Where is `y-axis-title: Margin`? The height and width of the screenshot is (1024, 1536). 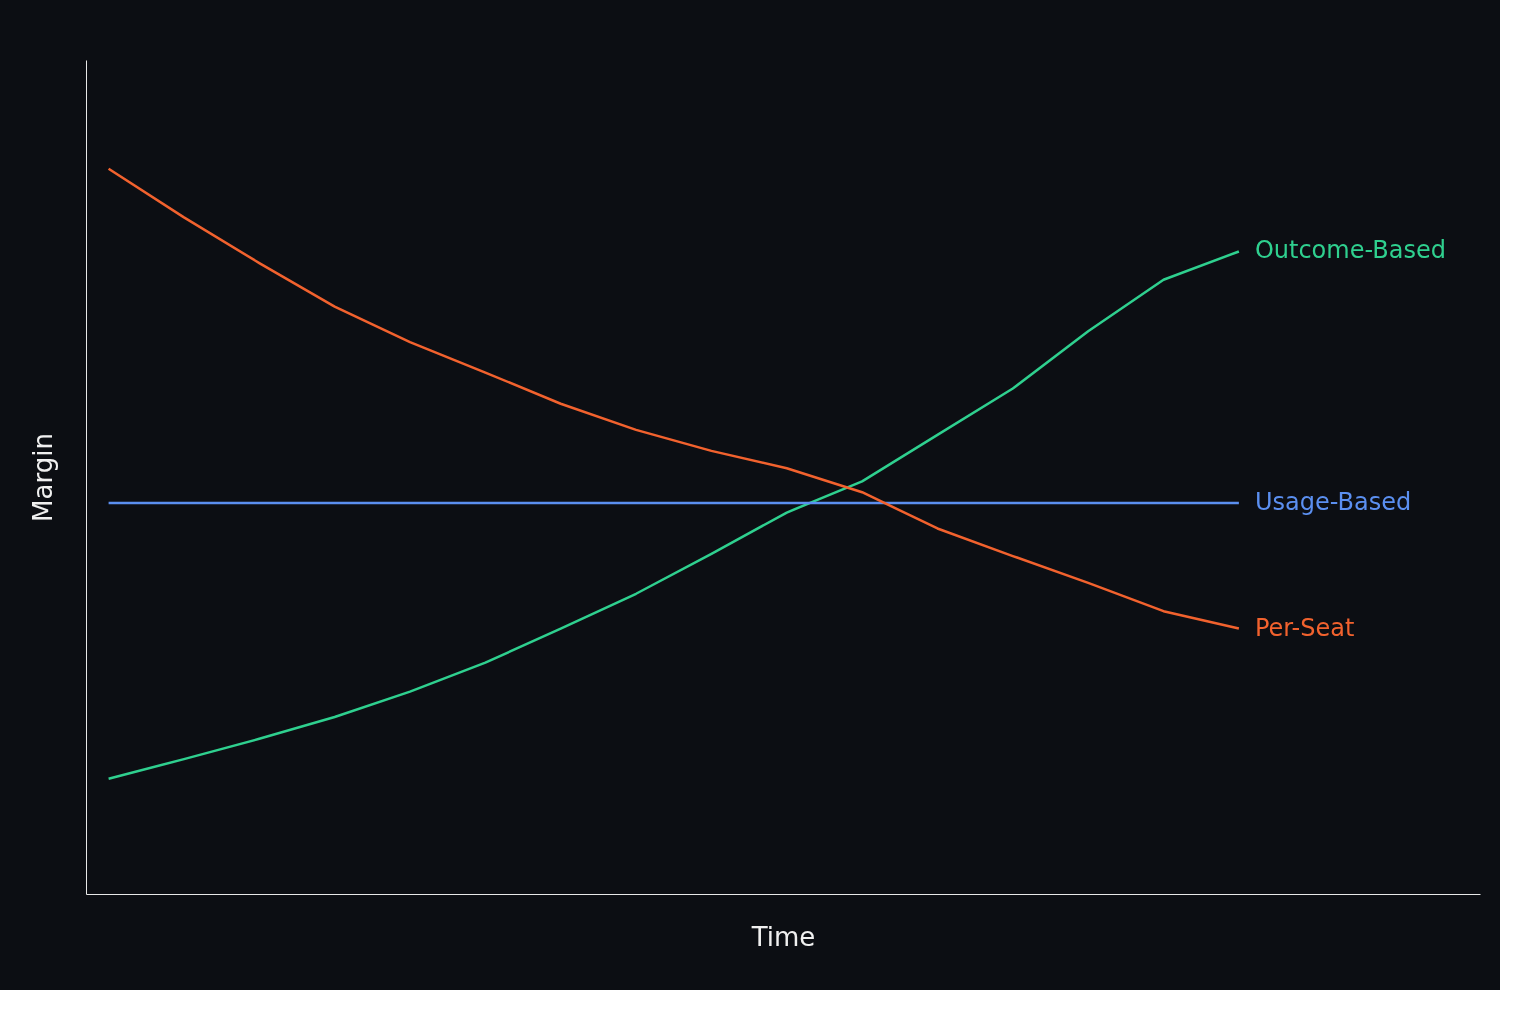
y-axis-title: Margin is located at coordinates (42, 477).